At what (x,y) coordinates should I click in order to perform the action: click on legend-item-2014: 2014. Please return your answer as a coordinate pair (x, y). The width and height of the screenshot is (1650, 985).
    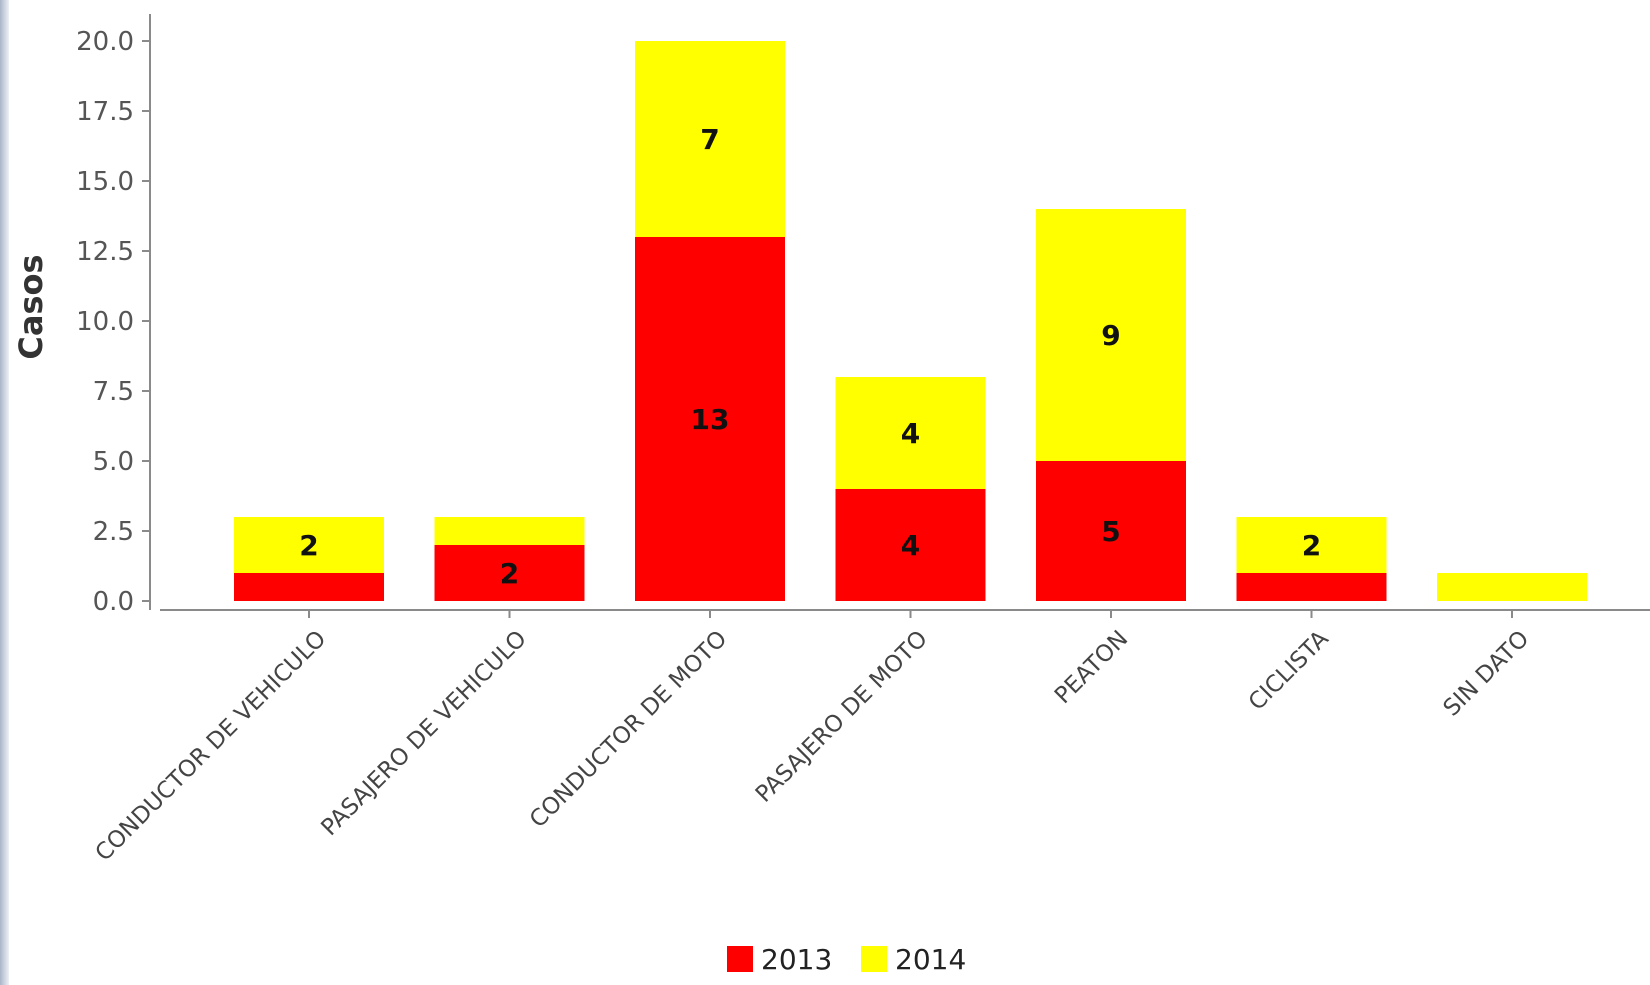
    Looking at the image, I should click on (913, 959).